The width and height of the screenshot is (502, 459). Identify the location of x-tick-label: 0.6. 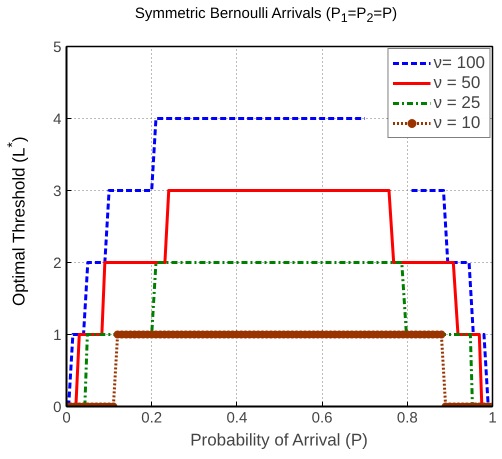
(322, 418).